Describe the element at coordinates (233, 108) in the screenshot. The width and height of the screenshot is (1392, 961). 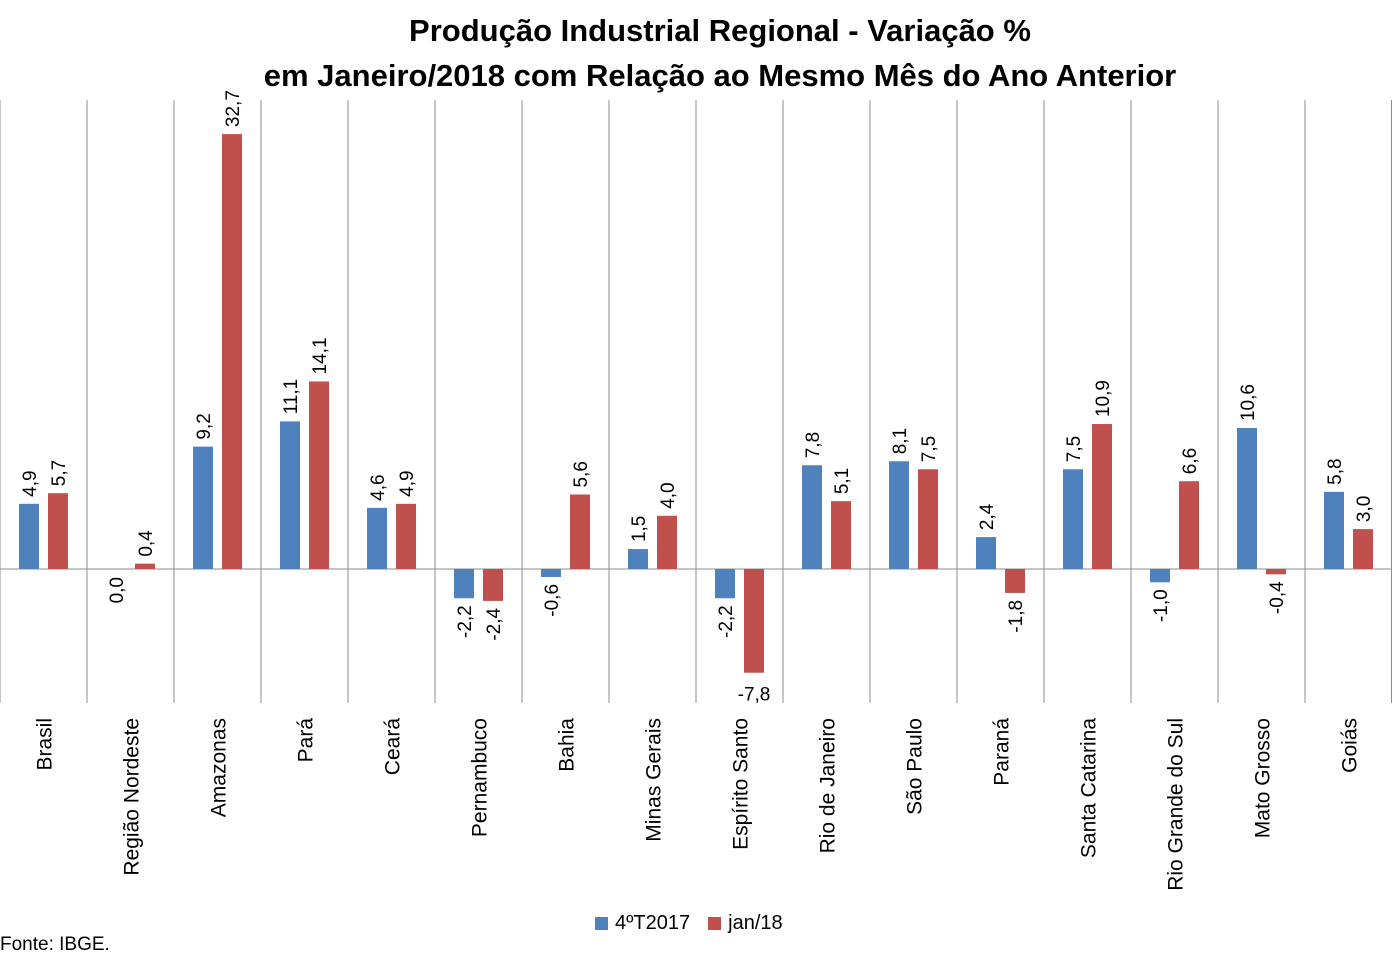
I see `data-label-jan-18-amazonas: 32,7` at that location.